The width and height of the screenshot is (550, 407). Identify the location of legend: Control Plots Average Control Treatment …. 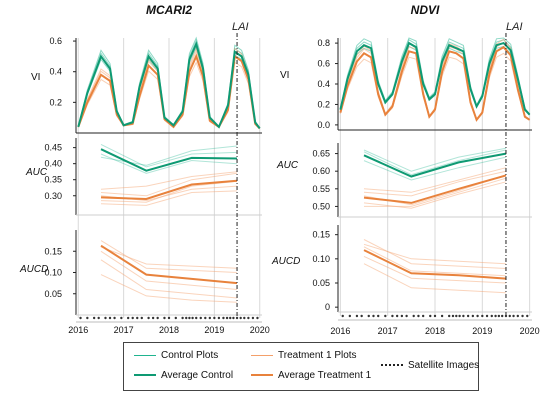
(301, 366).